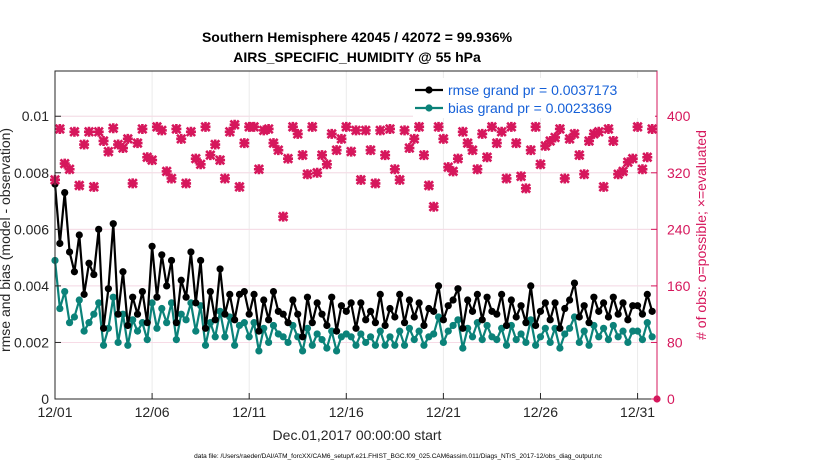  Describe the element at coordinates (346, 412) in the screenshot. I see `x-tick-label: 12/16` at that location.